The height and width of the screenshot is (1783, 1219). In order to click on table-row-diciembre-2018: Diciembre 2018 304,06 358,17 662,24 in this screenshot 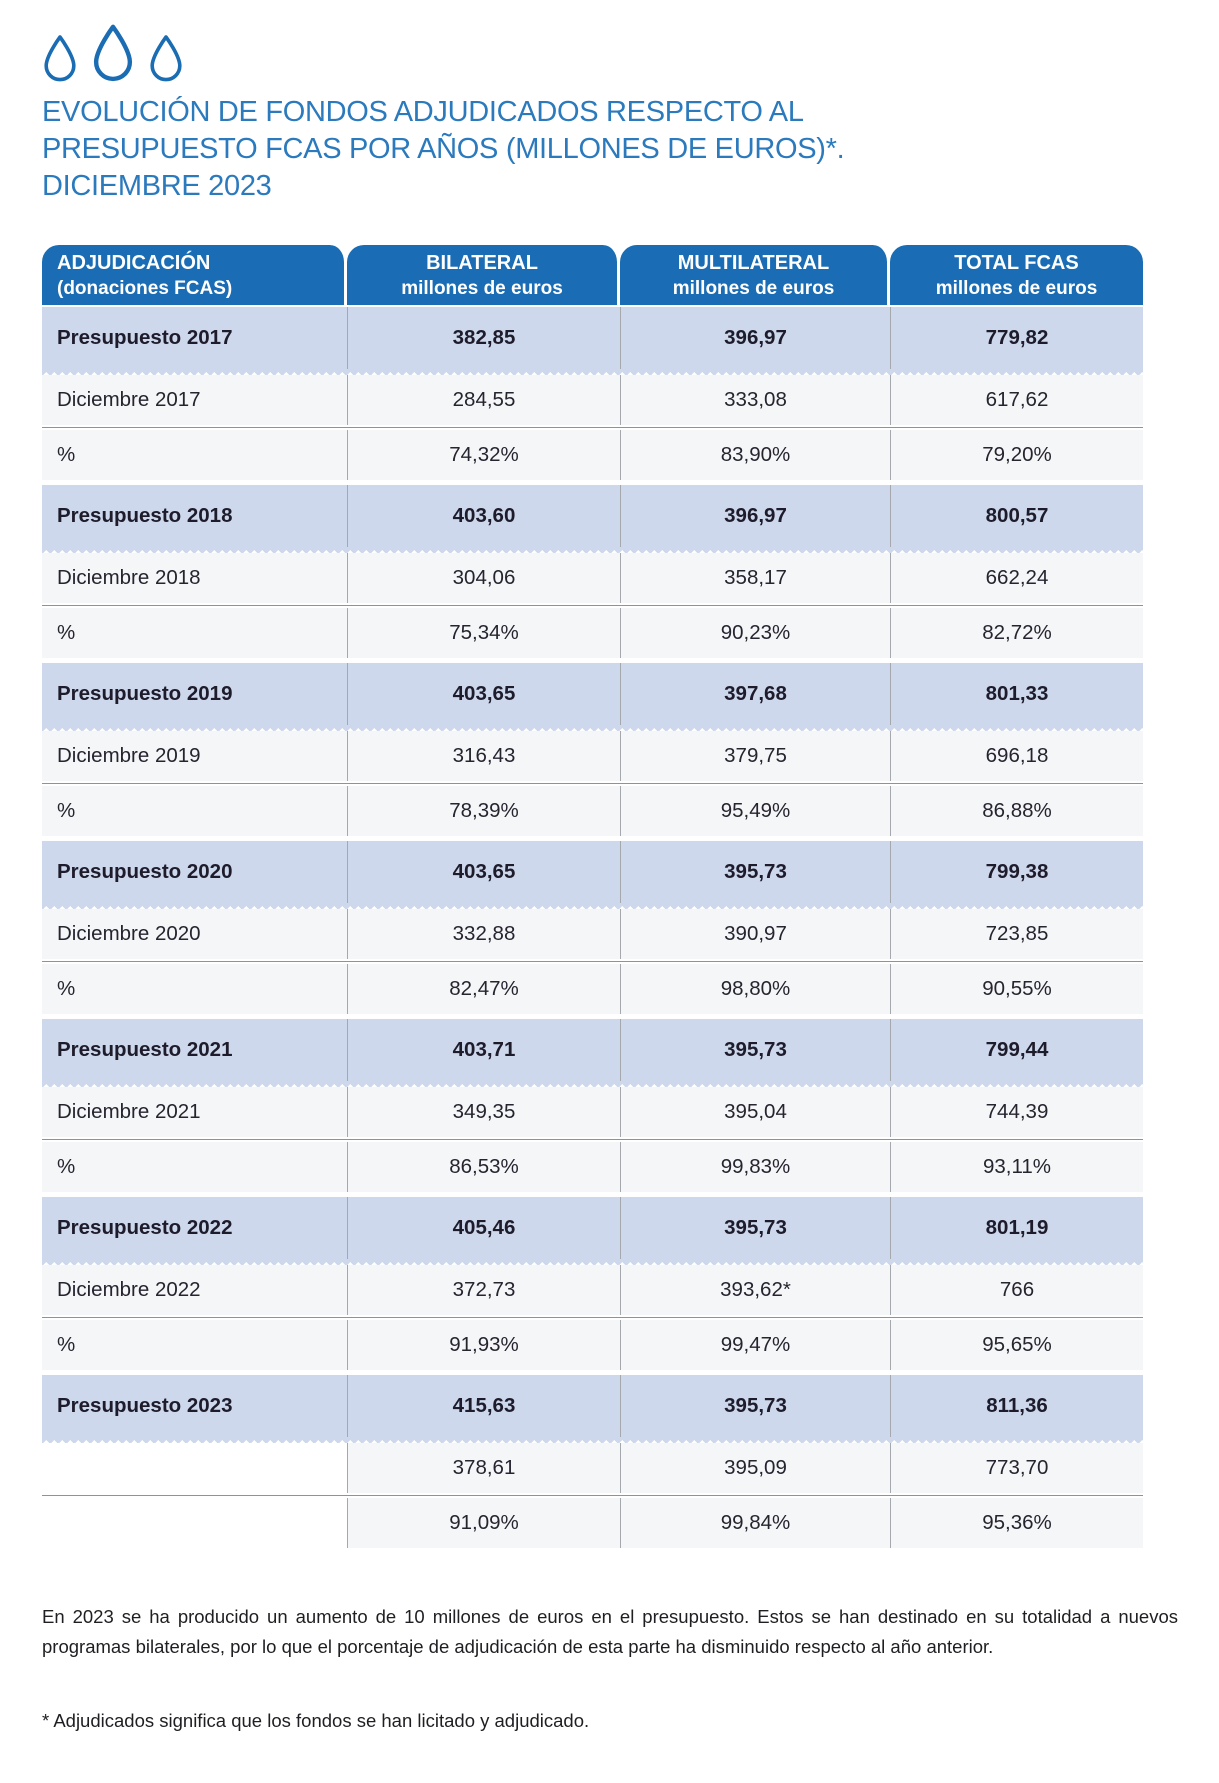, I will do `click(592, 578)`.